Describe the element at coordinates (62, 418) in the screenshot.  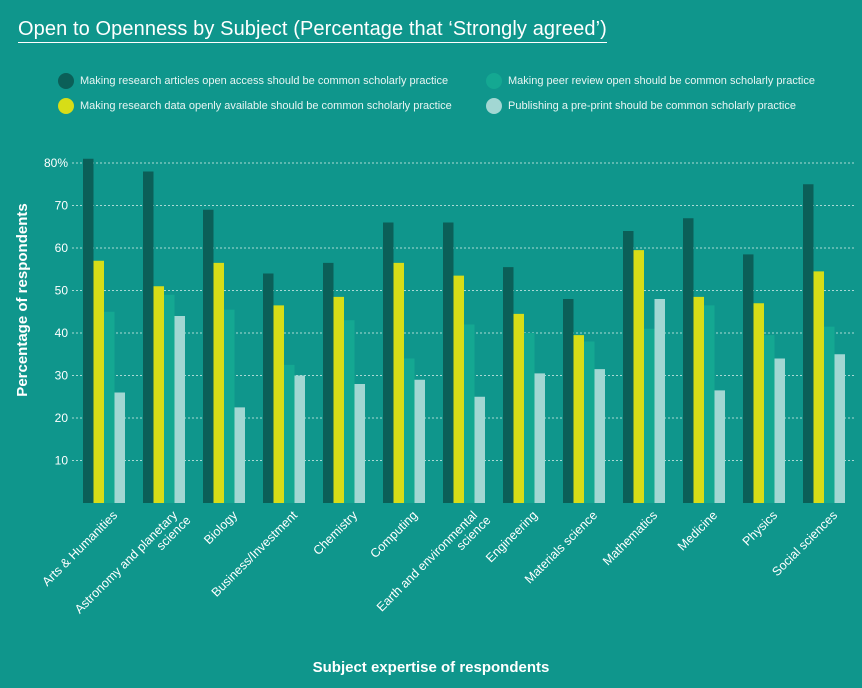
I see `y-tick-label: 20` at that location.